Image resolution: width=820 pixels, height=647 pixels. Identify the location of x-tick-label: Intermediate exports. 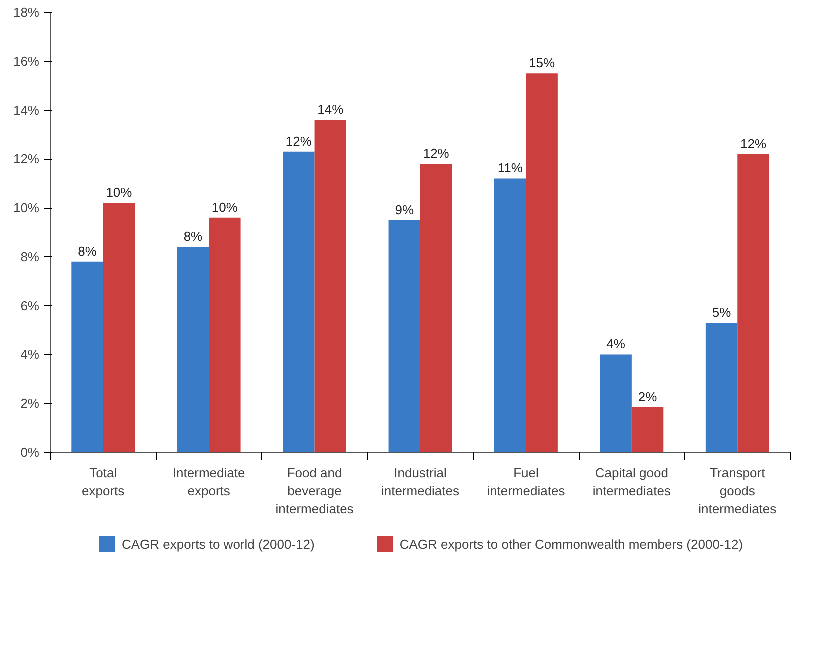
(209, 482).